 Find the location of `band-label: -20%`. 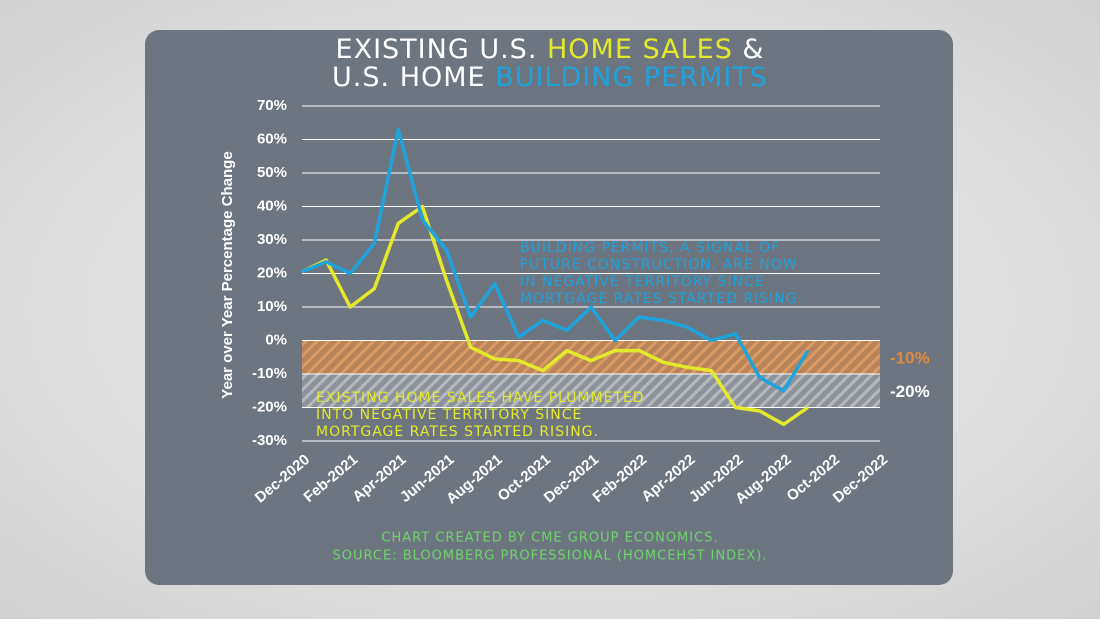

band-label: -20% is located at coordinates (910, 391).